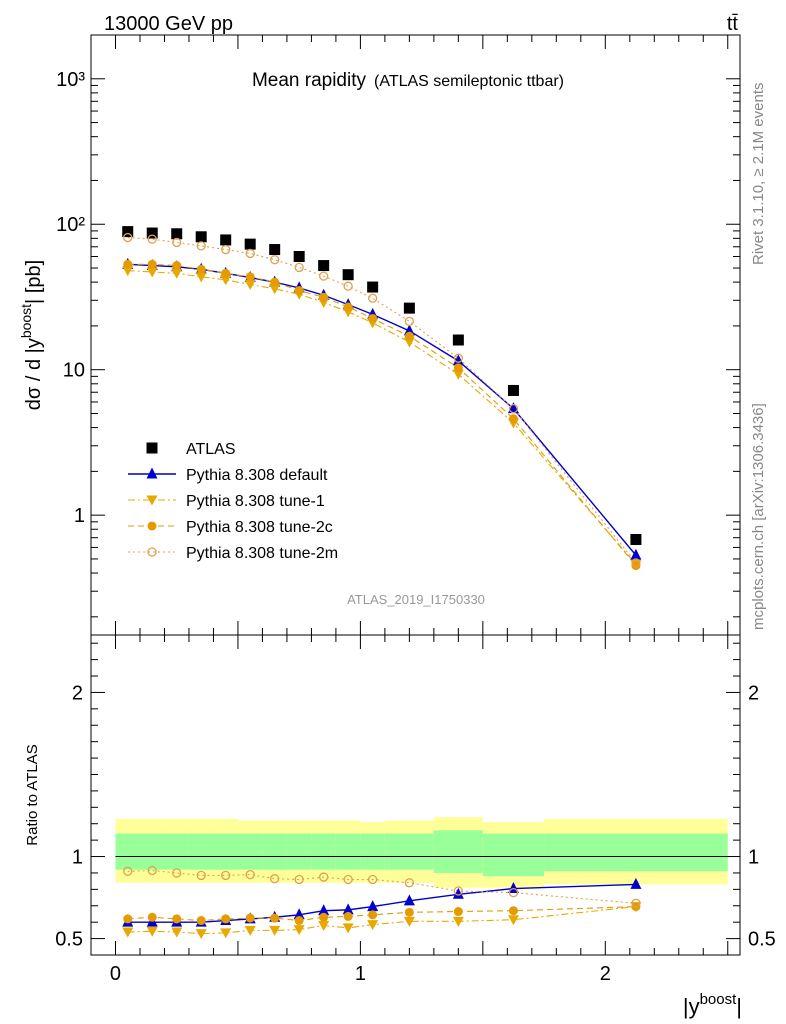  I want to click on ratio-y-tick-label-right: 2, so click(753, 693).